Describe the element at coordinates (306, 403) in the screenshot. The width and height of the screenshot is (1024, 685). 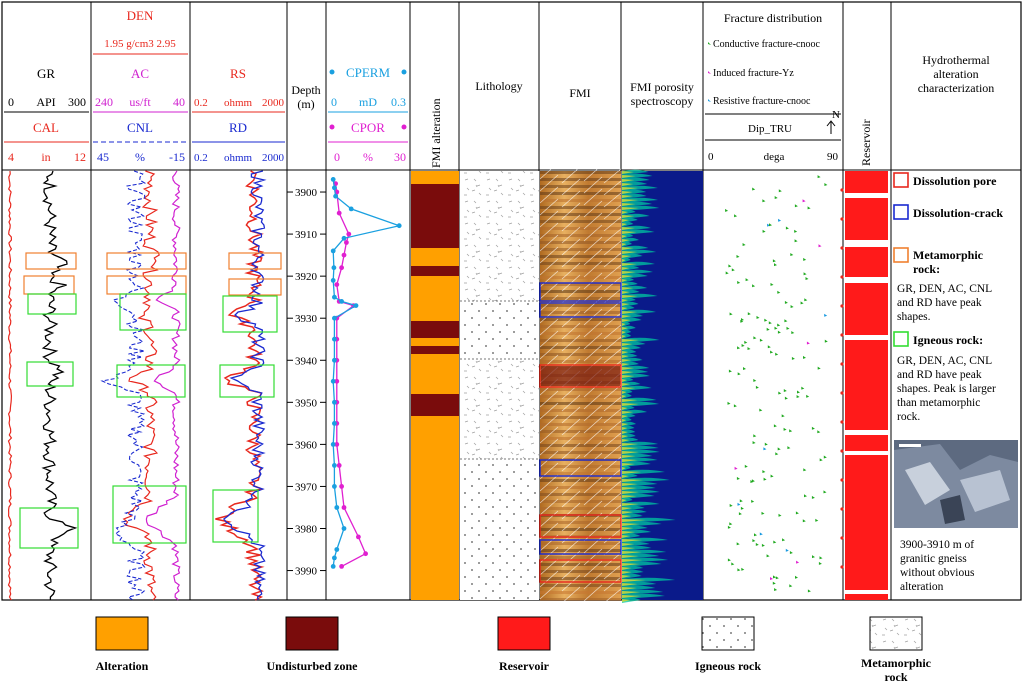
I see `depth-label-3950: 3950` at that location.